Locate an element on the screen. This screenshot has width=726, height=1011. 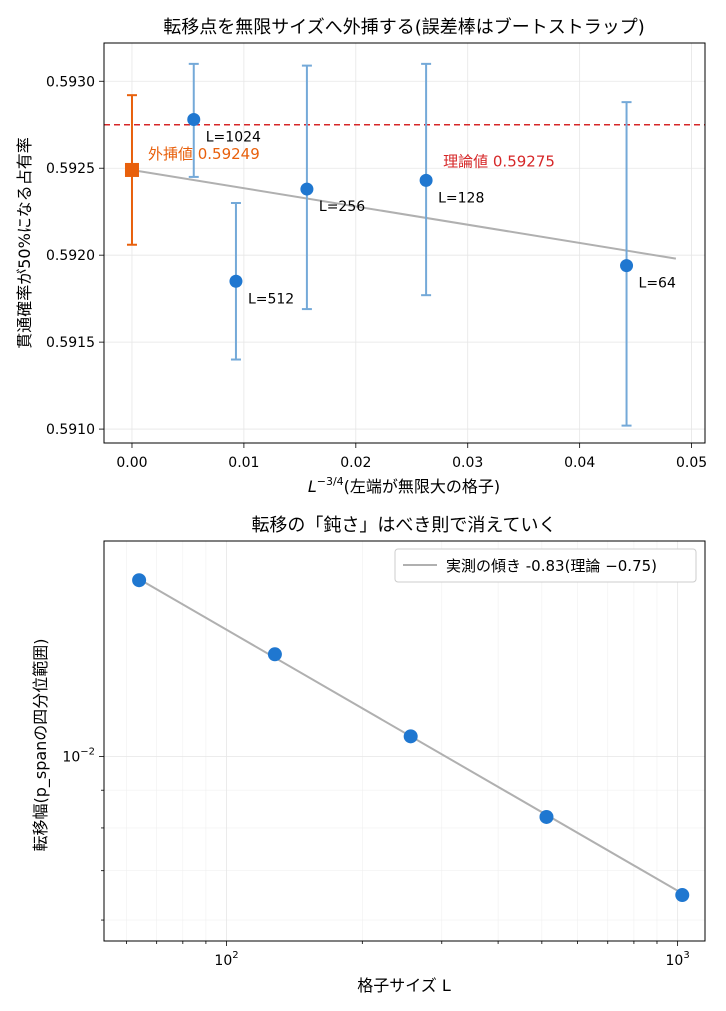
chart2-xtick-label: 10³ is located at coordinates (678, 959).